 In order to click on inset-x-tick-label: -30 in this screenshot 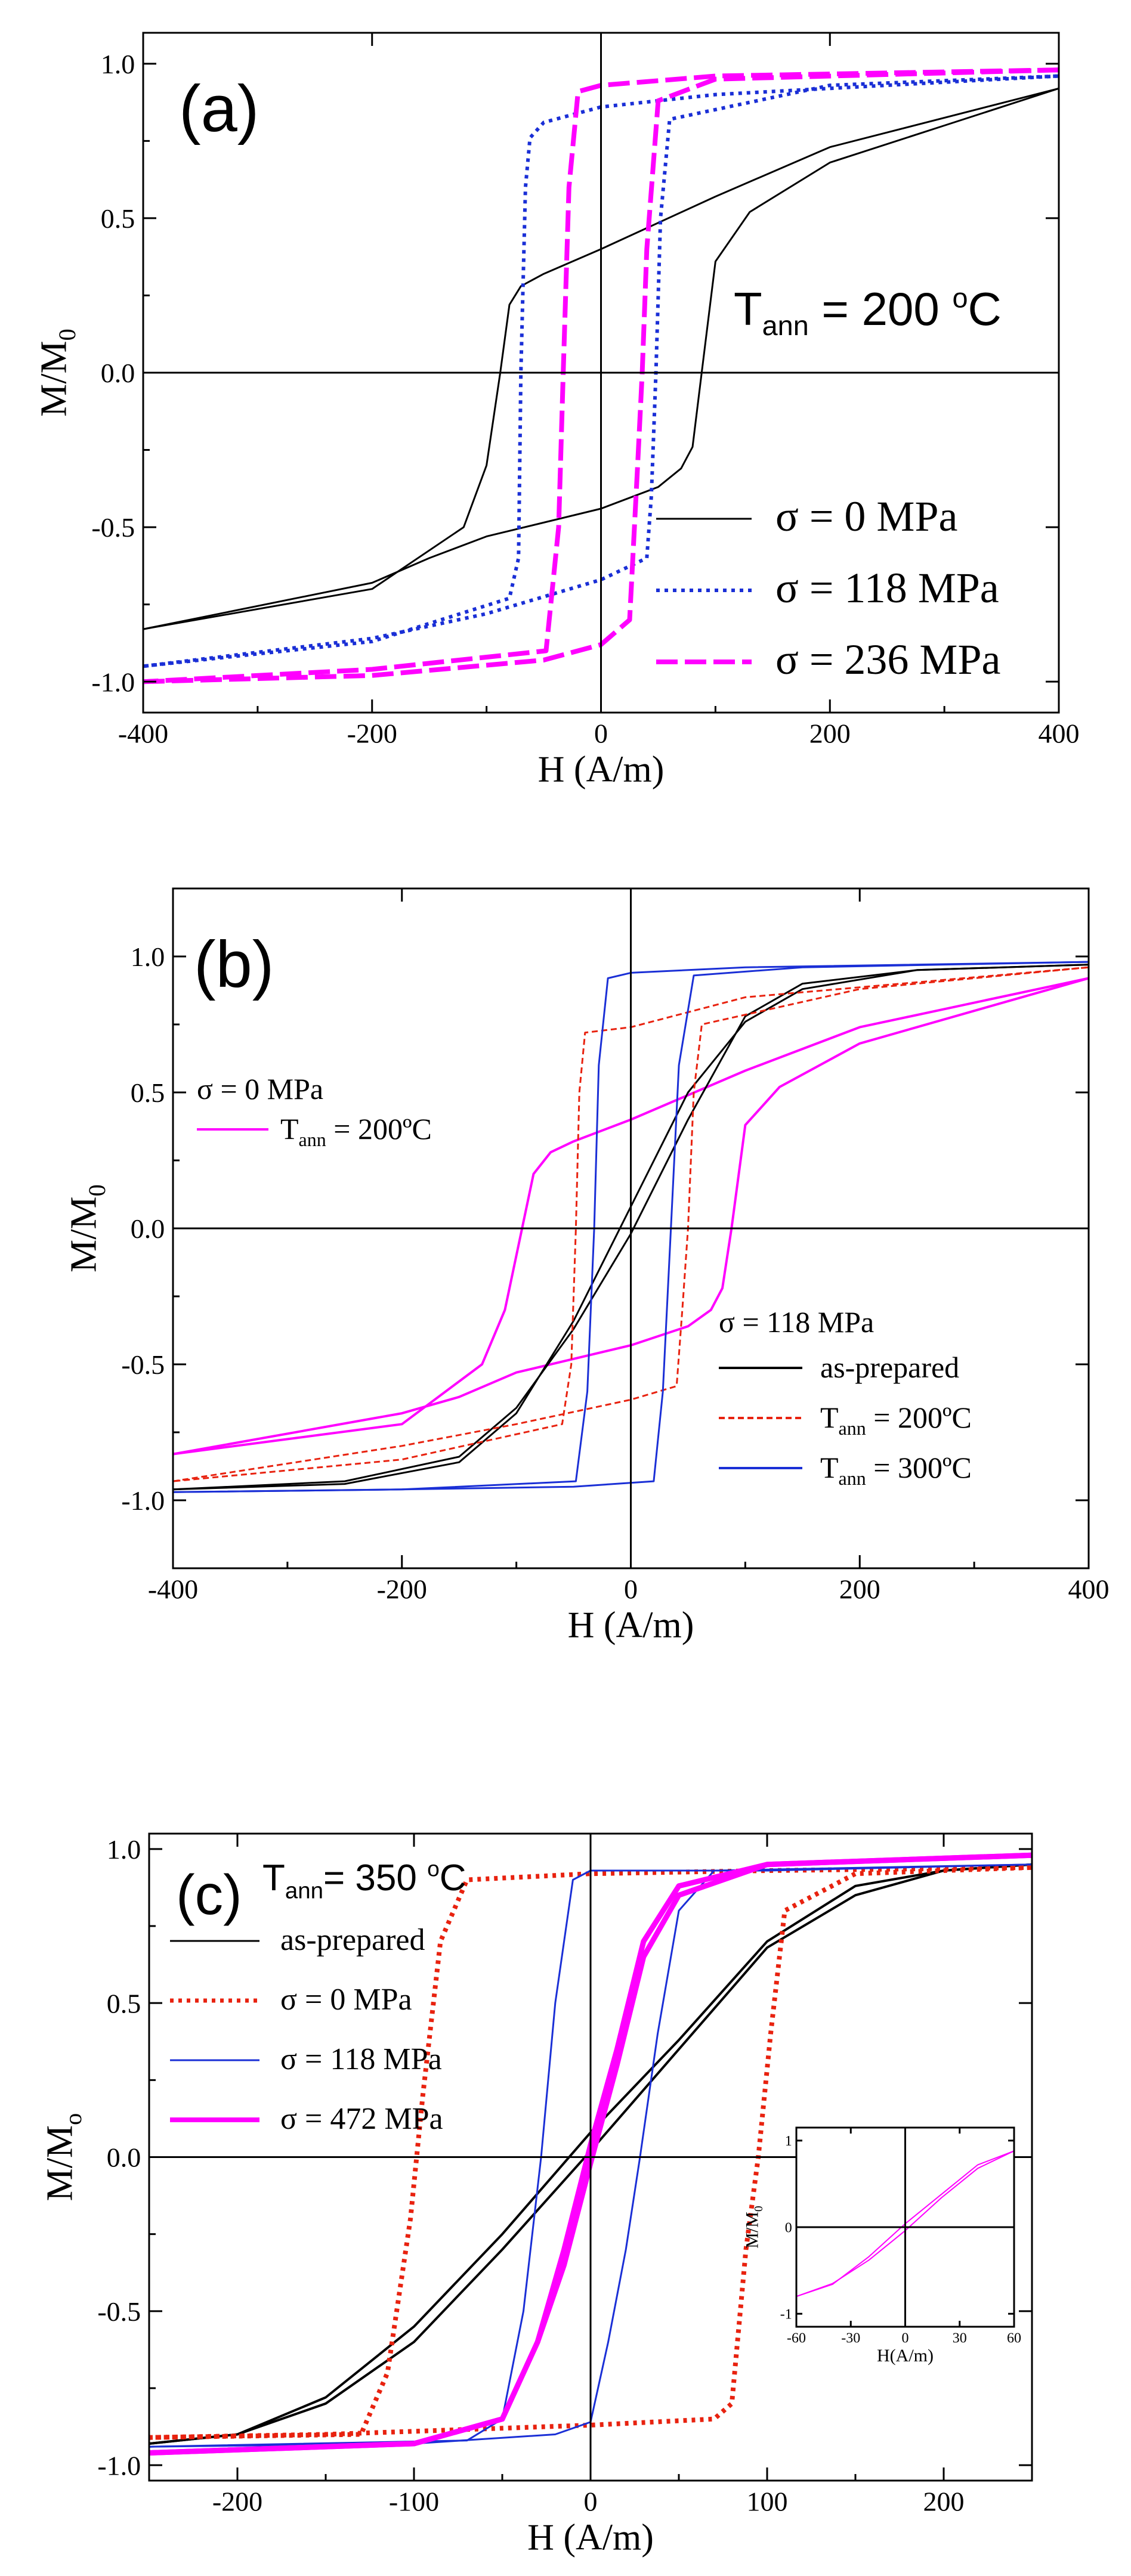, I will do `click(850, 2338)`.